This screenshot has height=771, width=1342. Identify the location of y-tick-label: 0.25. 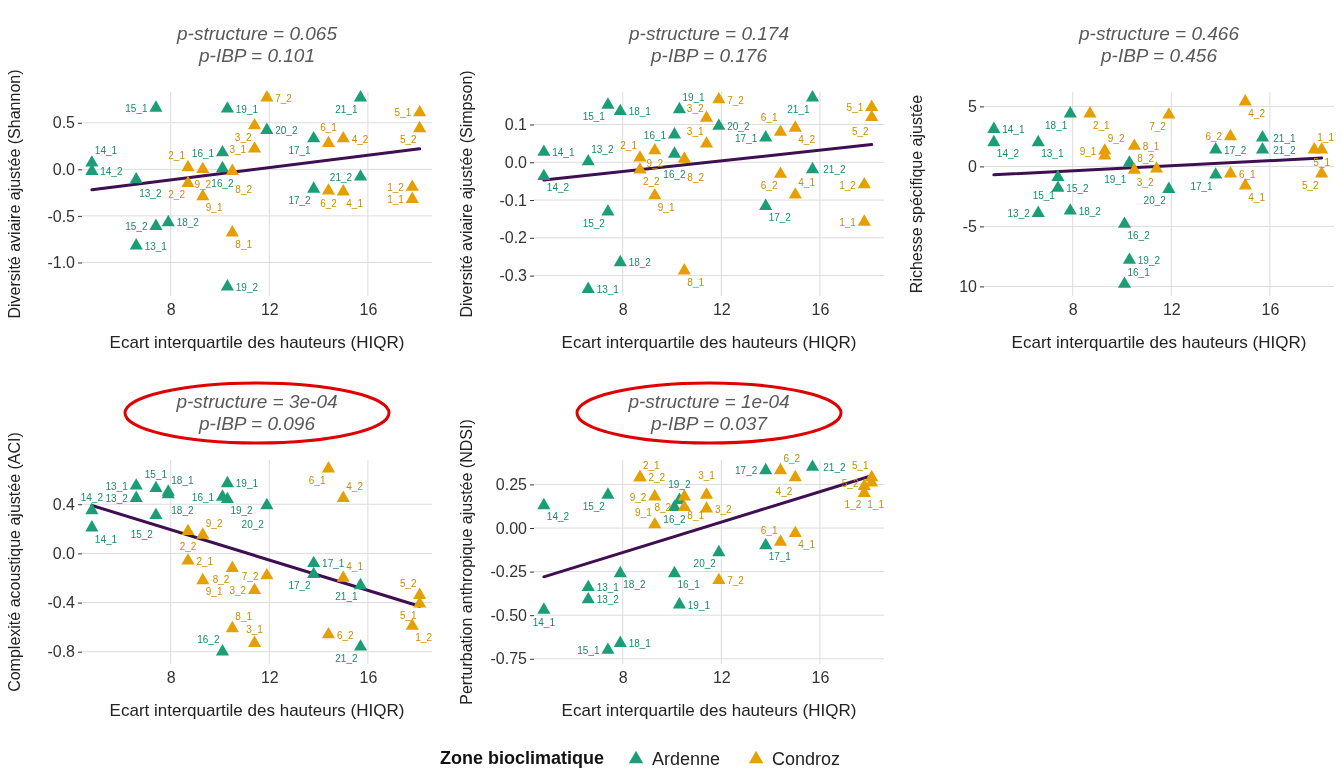
(511, 485).